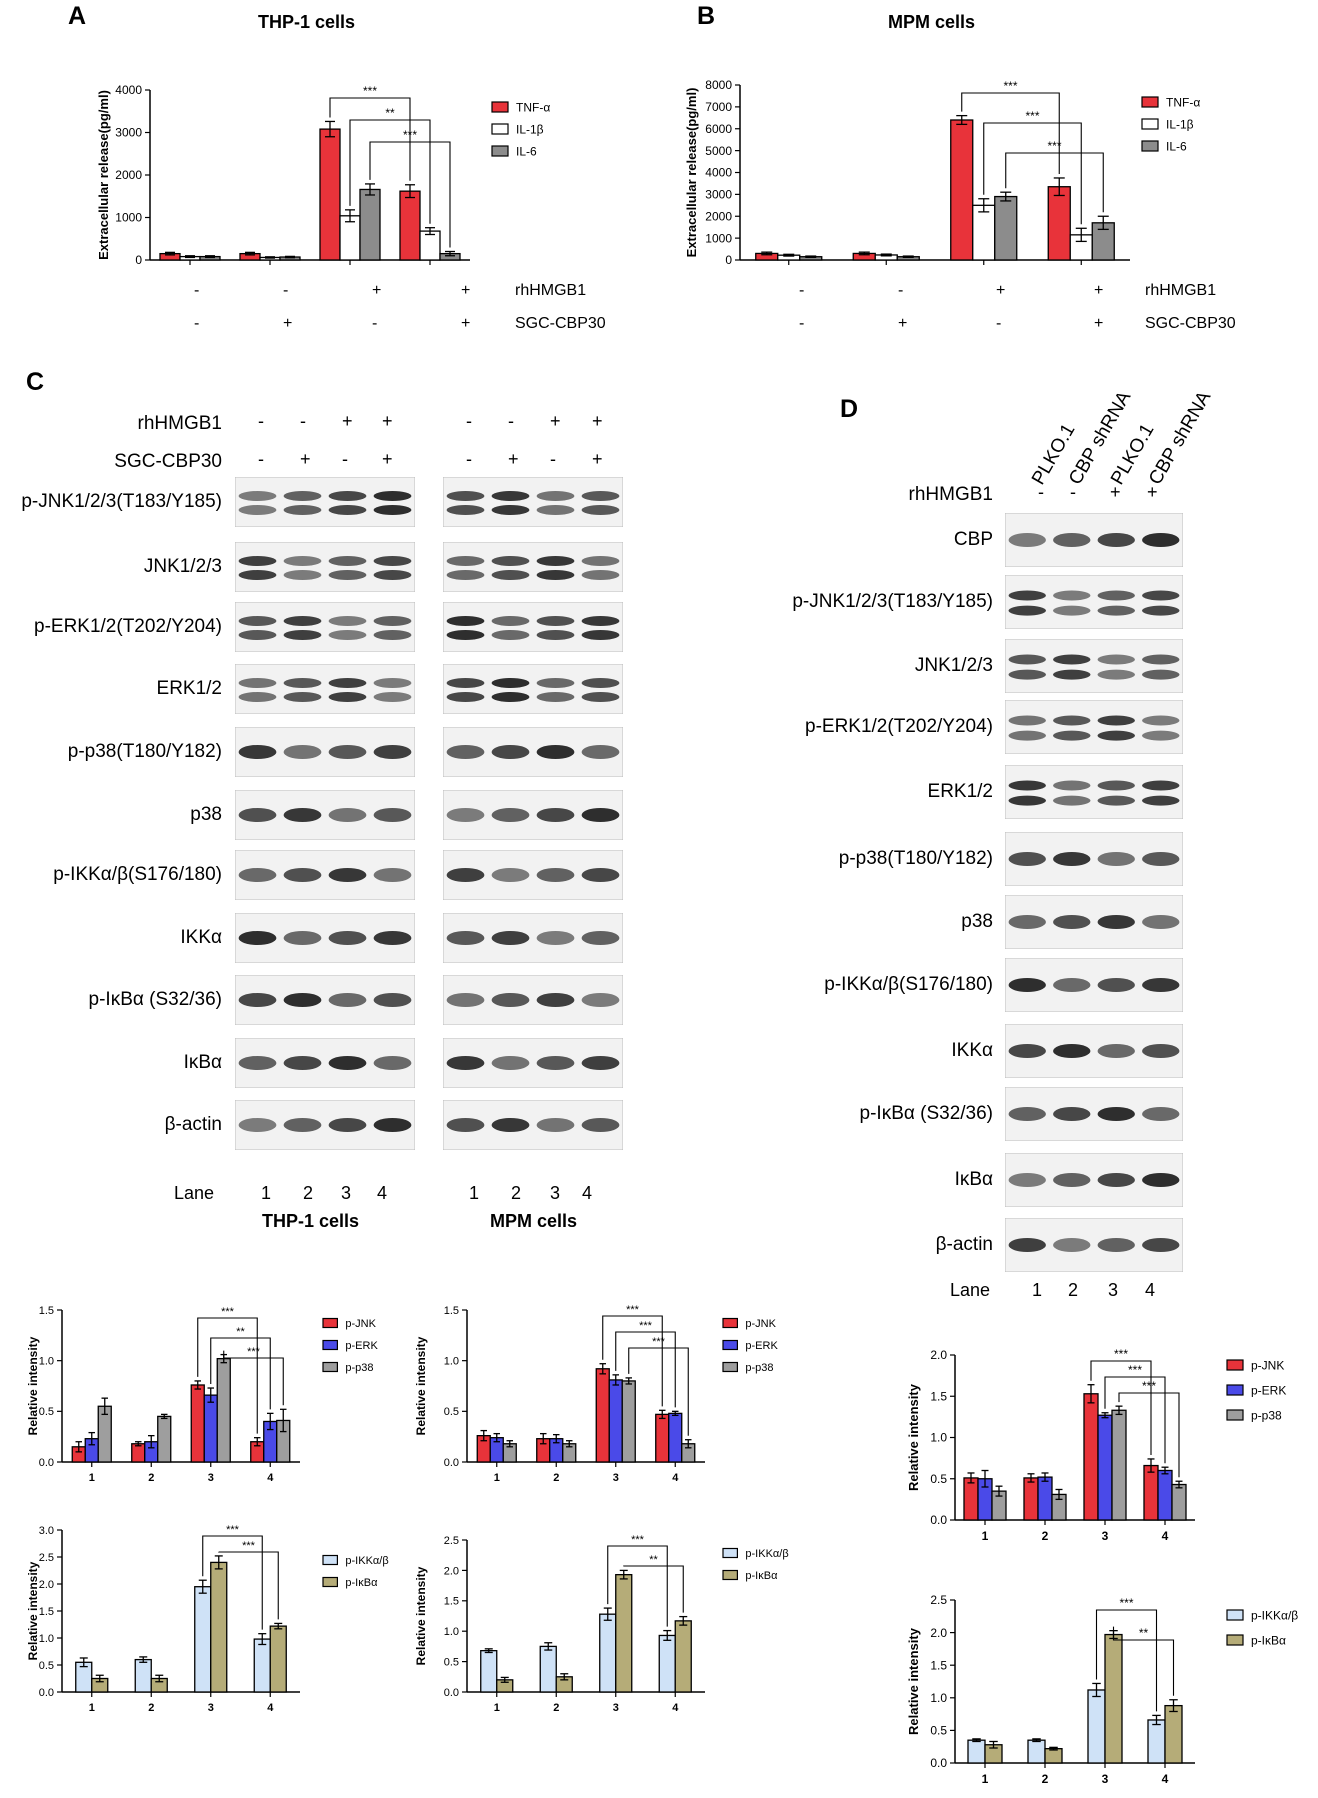  What do you see at coordinates (33, 1385) in the screenshot?
I see `y-axis-label: Relative intensity` at bounding box center [33, 1385].